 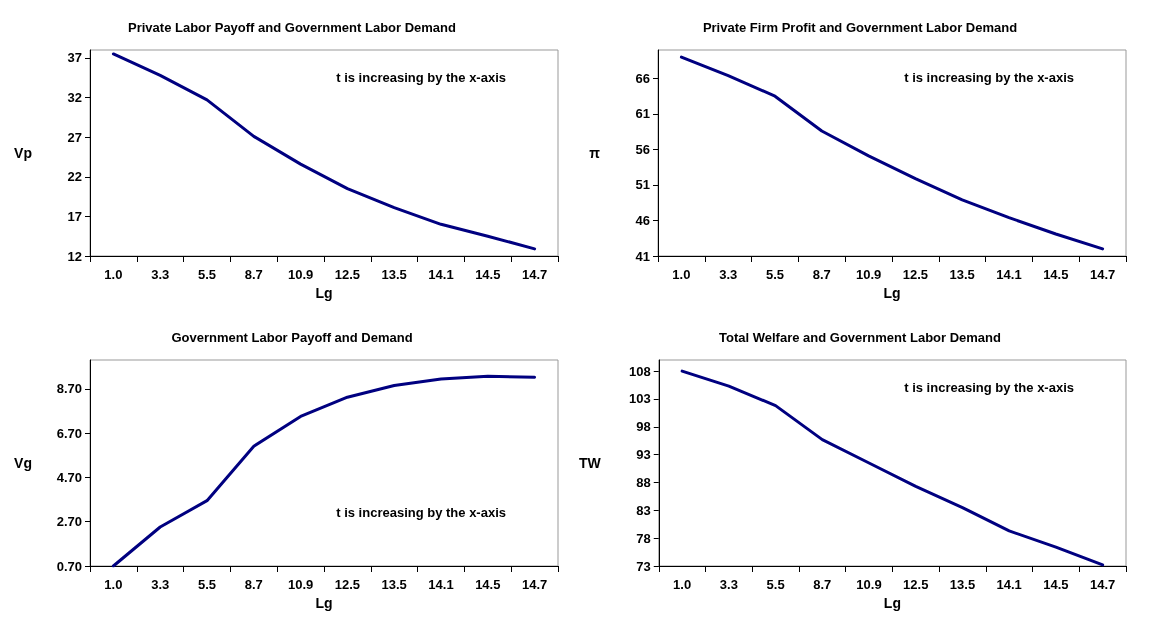 What do you see at coordinates (292, 27) in the screenshot?
I see `chart-title: Private Labor Payoff and Government Labor Demand` at bounding box center [292, 27].